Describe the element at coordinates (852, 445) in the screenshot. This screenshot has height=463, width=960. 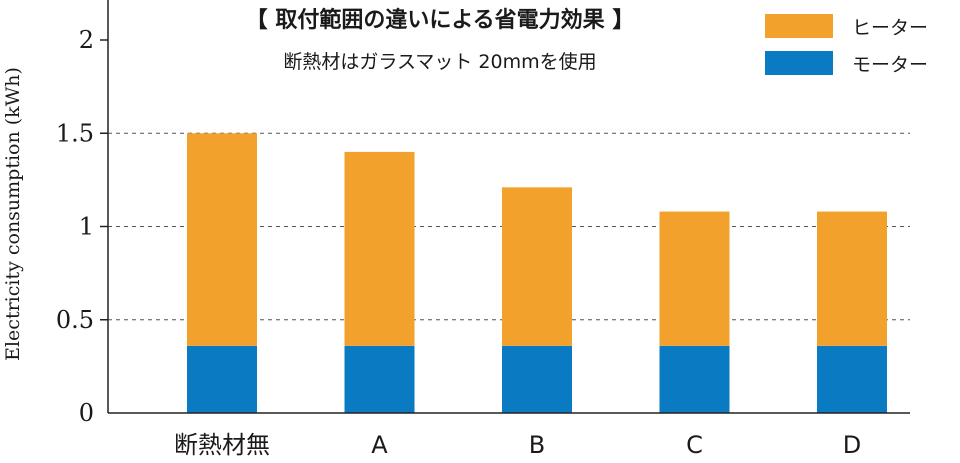
I see `x-tick-label: D` at that location.